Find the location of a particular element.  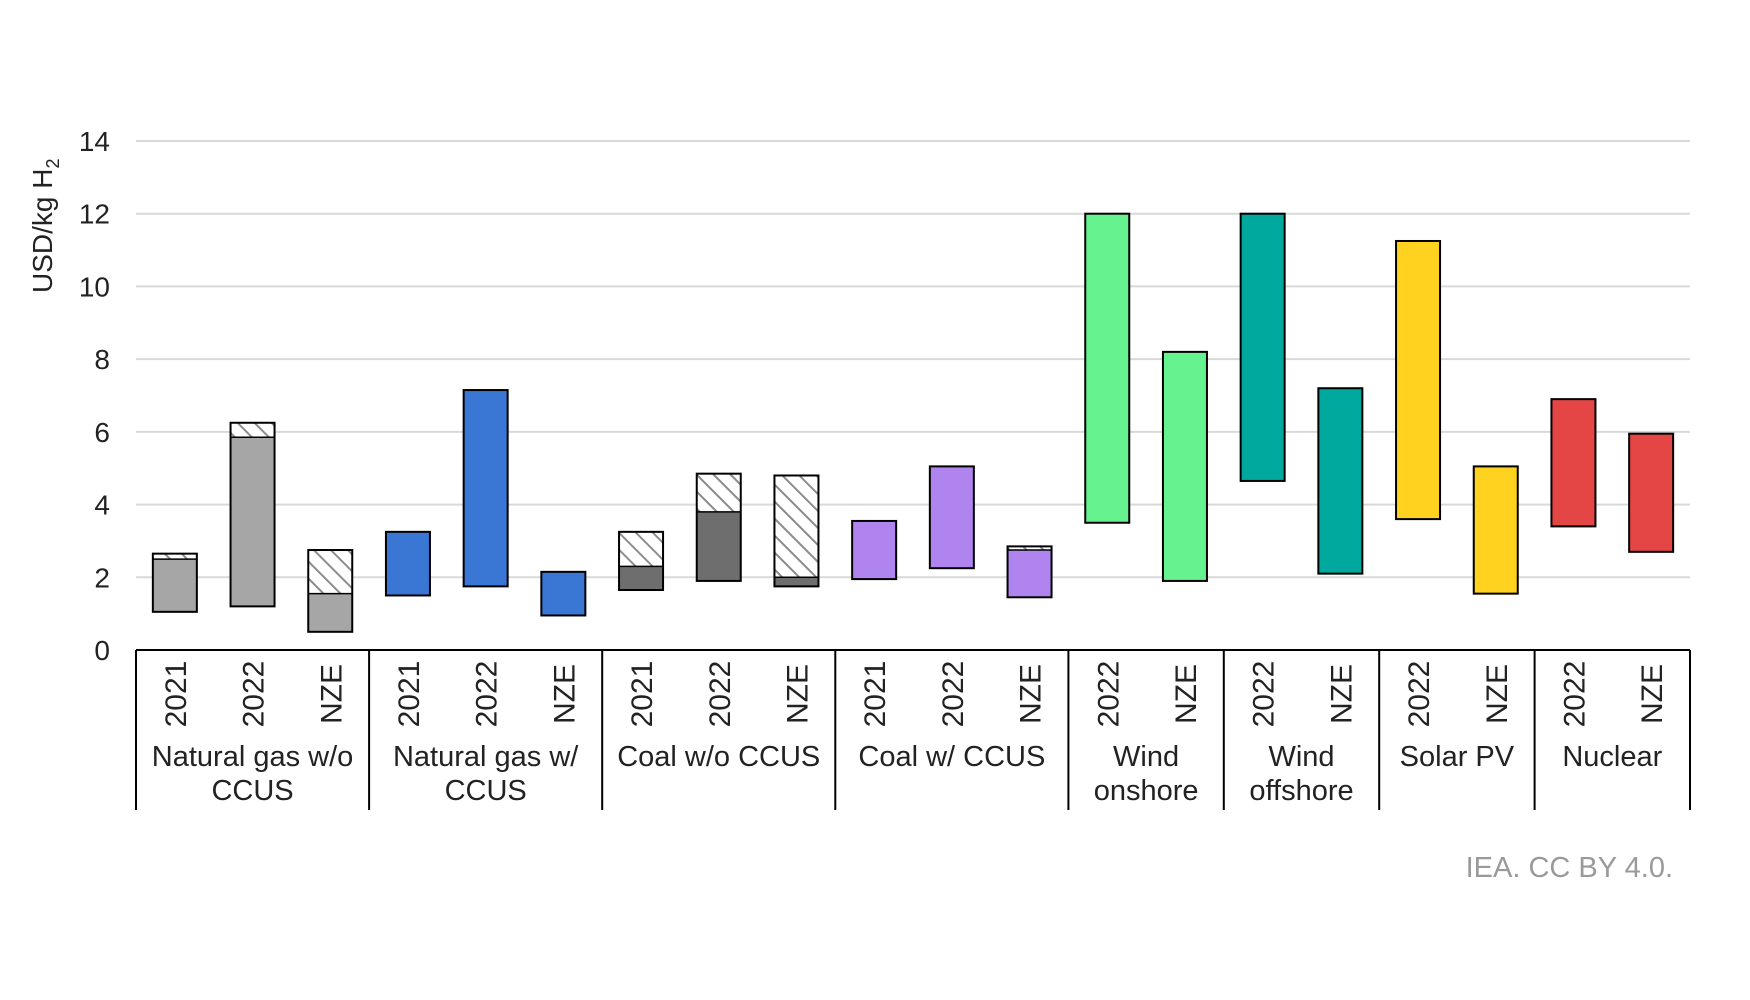

bar-coal-w-o-ccus-2021 is located at coordinates (641, 561).